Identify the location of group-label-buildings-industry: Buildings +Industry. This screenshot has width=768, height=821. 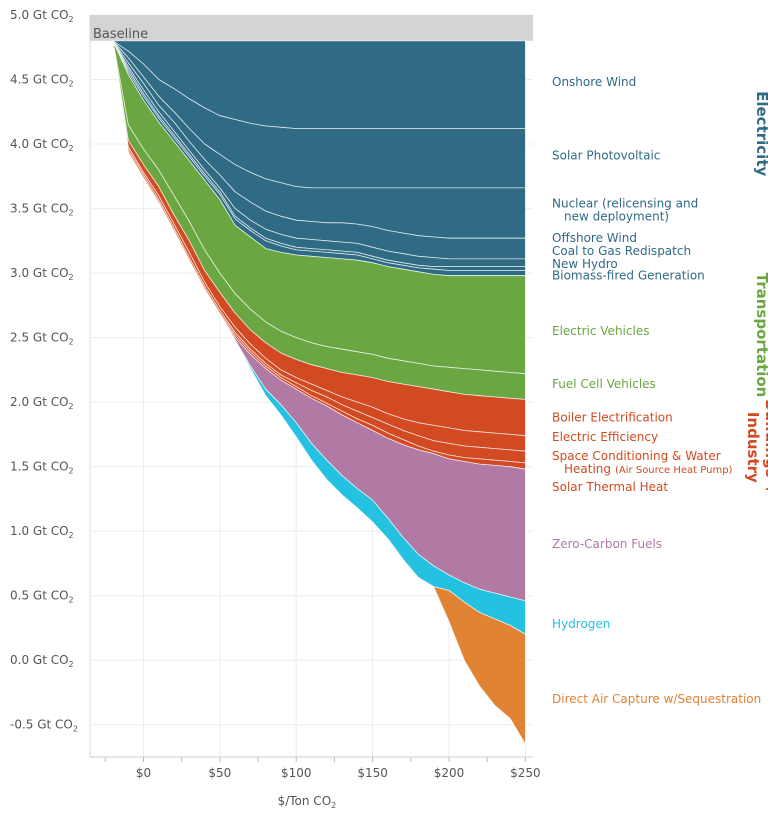
(756, 447).